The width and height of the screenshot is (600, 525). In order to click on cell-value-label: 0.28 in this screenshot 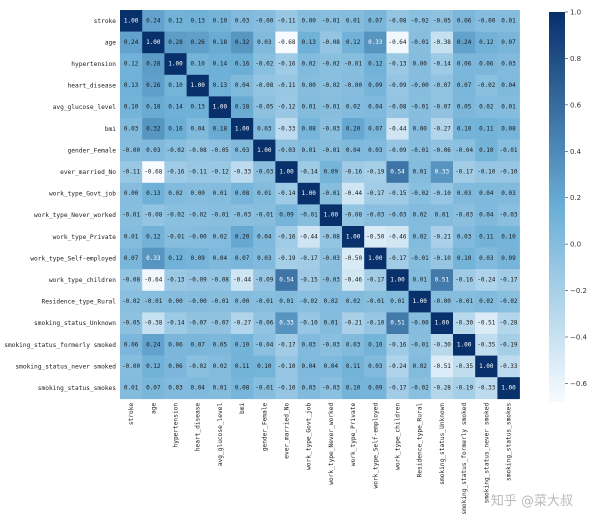, I will do `click(153, 64)`.